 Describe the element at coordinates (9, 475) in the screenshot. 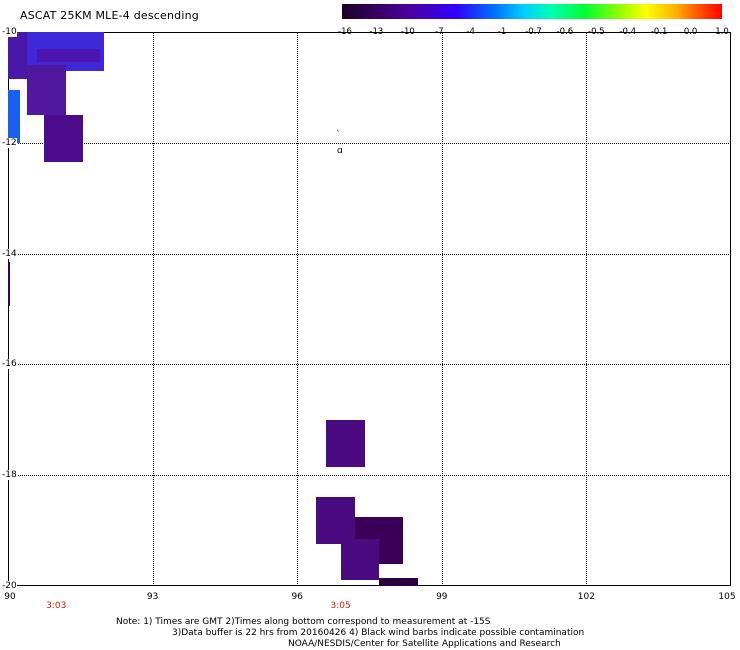

I see `latitude-tick-label: -18` at that location.